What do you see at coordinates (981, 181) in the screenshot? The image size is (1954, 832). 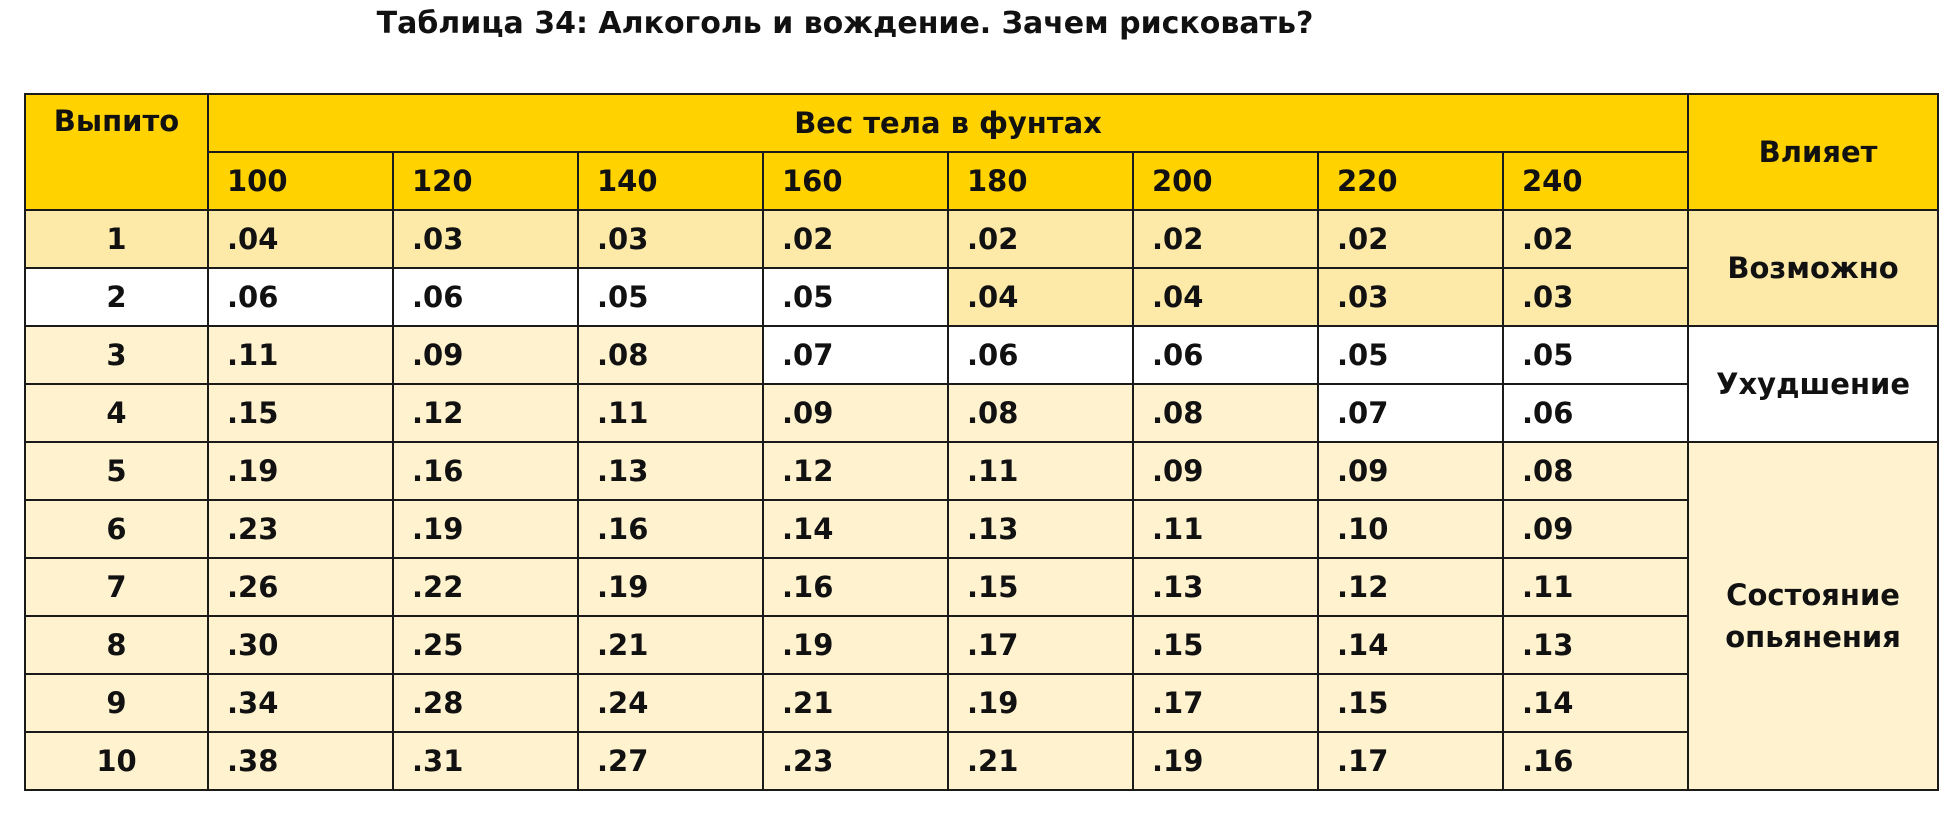 I see `header-row-2: 100 120 140 160 180 200 220 240` at bounding box center [981, 181].